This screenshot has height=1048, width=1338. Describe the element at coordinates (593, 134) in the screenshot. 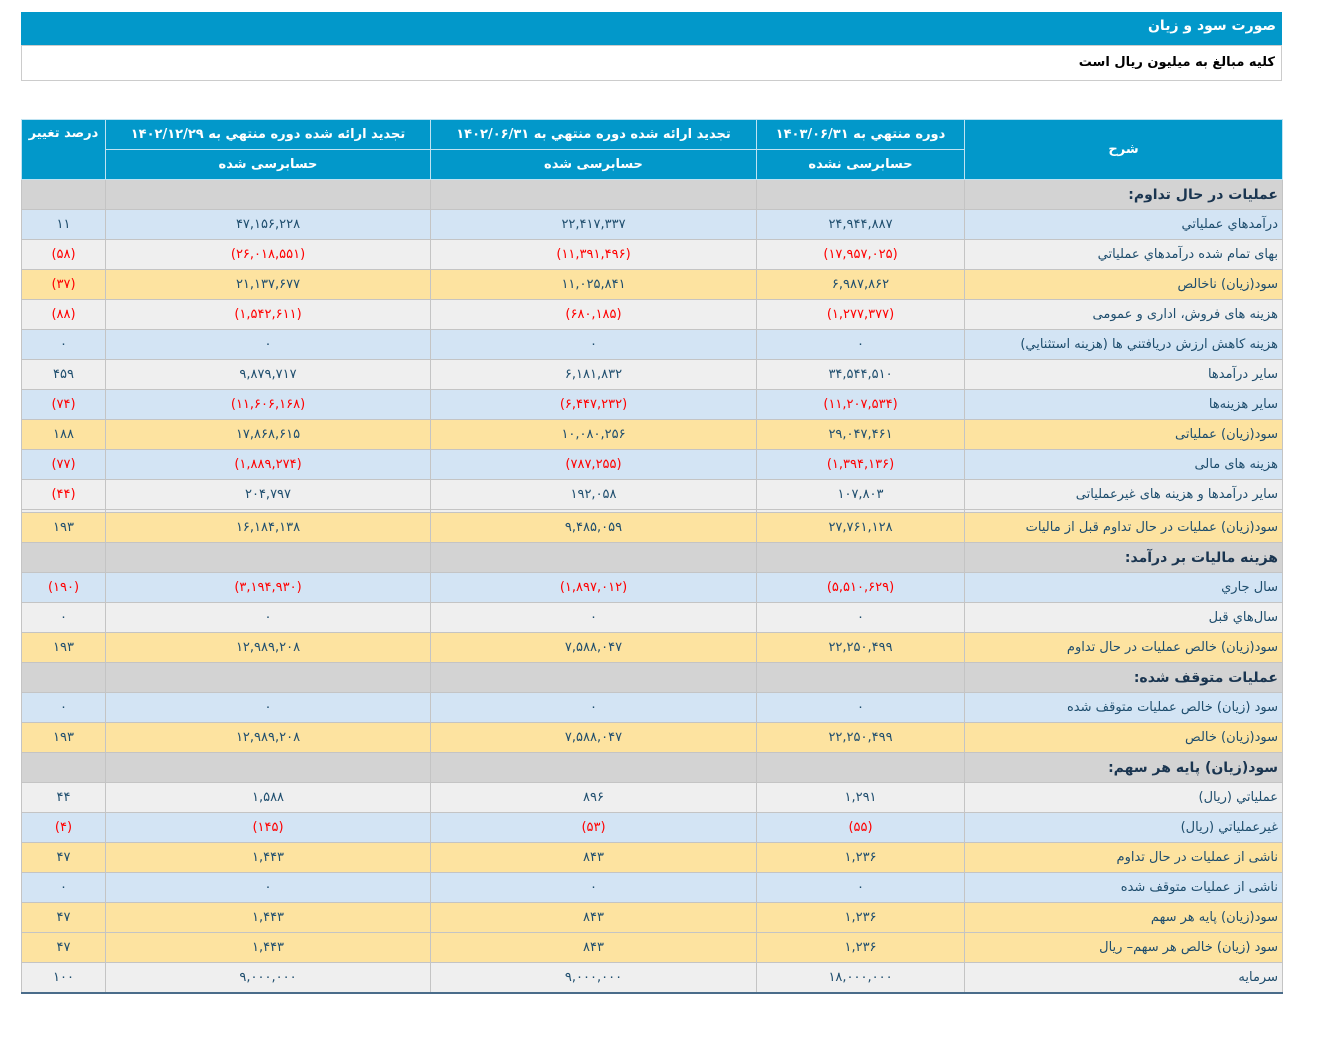

I see `header-col2: تجدید ارائه شده دوره منتهي به ۱۴۰۲/۰۶/۳۱` at that location.